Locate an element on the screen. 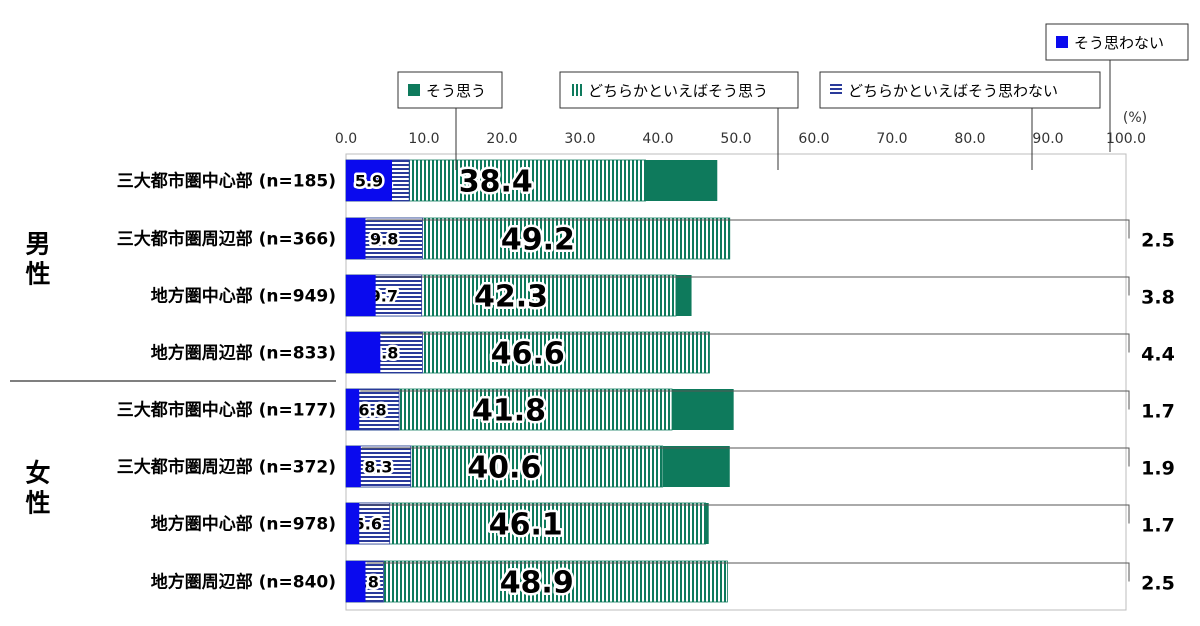  value-label: 5.9 is located at coordinates (369, 180).